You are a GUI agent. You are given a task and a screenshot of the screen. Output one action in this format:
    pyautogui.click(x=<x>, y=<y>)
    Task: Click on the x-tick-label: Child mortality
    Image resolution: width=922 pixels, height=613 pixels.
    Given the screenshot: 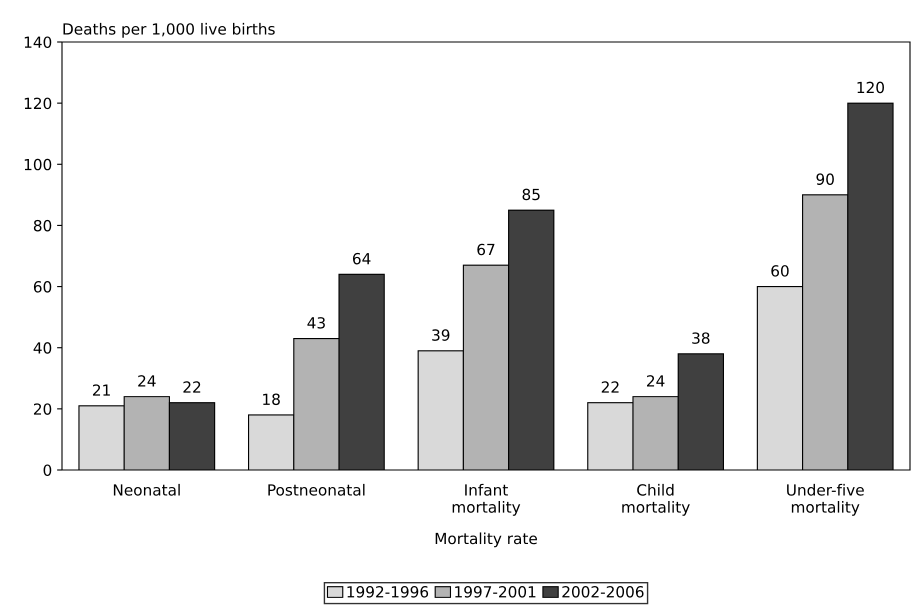 What is the action you would take?
    pyautogui.click(x=656, y=500)
    